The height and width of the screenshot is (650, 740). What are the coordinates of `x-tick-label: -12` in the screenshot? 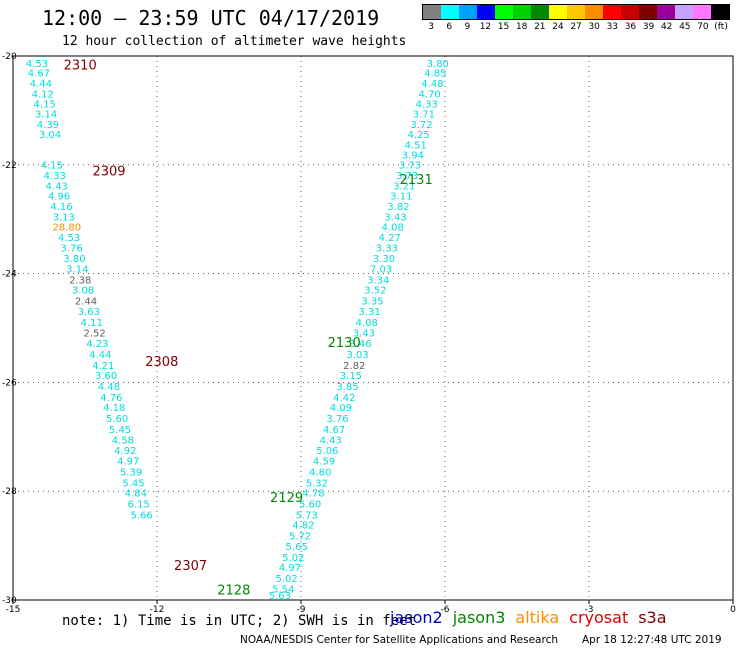 It's located at (157, 610).